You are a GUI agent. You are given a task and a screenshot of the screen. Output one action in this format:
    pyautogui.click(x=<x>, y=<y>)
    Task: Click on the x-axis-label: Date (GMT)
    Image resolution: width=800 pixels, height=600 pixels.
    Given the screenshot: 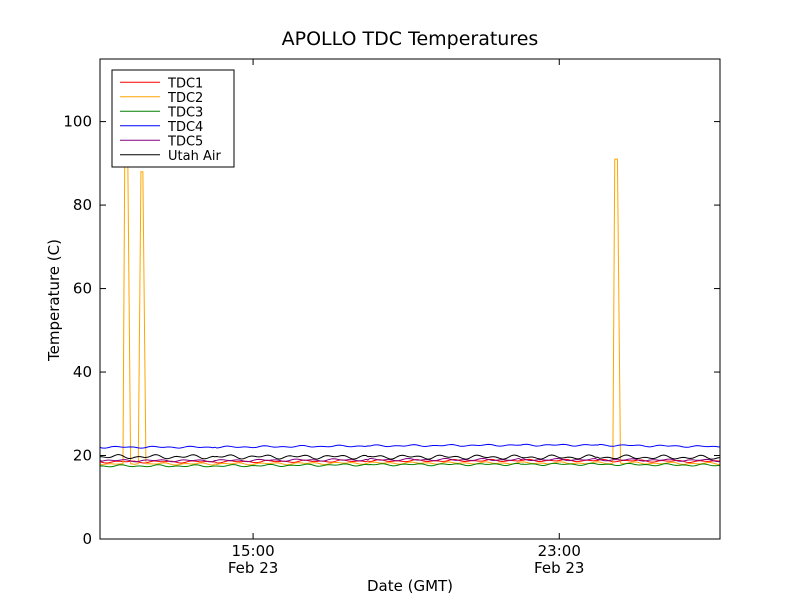 What is the action you would take?
    pyautogui.click(x=410, y=586)
    